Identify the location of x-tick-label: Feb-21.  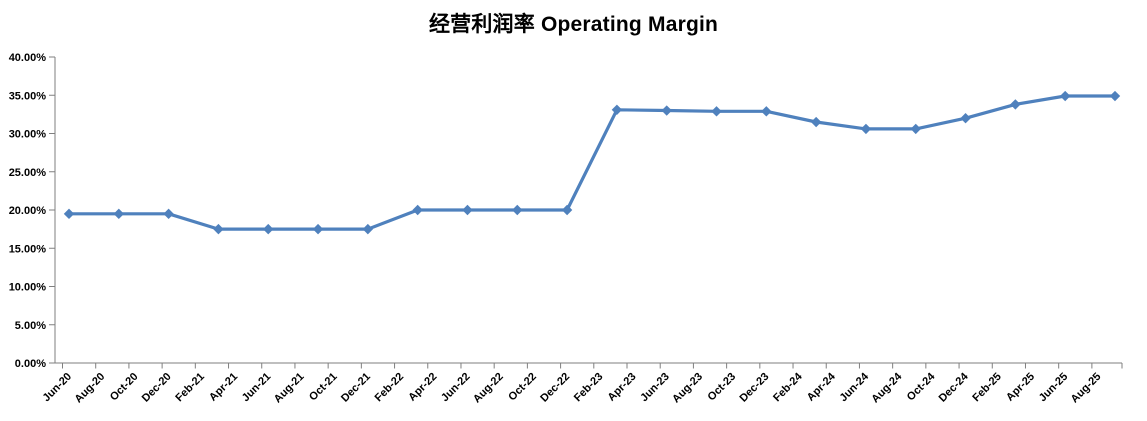
(190, 388).